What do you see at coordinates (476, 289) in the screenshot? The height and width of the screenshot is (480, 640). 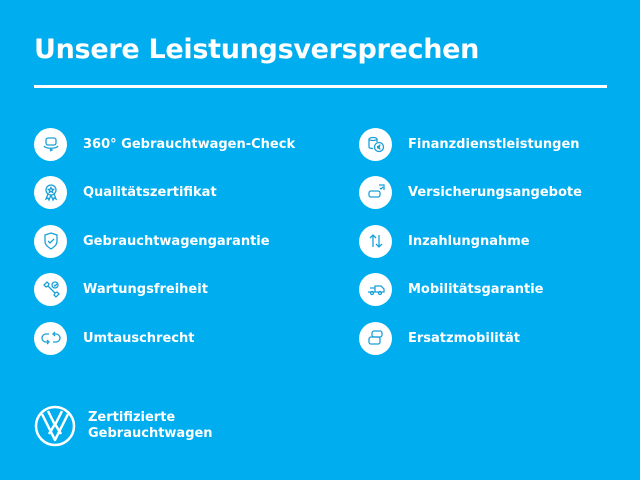 I see `item-label: Mobilitätsgarantie` at bounding box center [476, 289].